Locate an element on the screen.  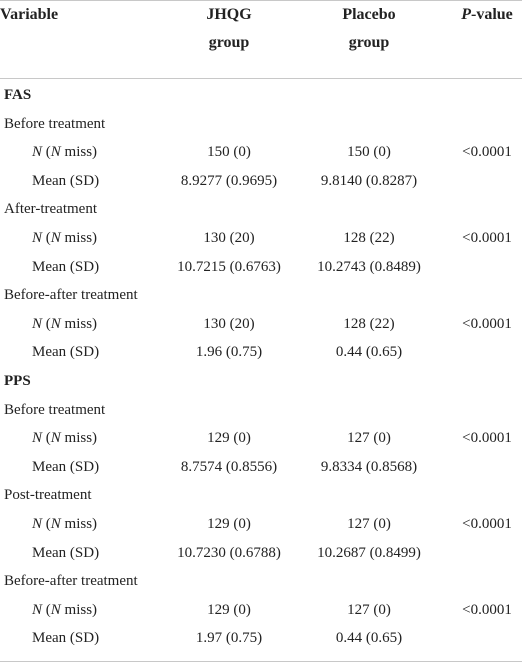
group-label: After-treatment is located at coordinates (50, 209).